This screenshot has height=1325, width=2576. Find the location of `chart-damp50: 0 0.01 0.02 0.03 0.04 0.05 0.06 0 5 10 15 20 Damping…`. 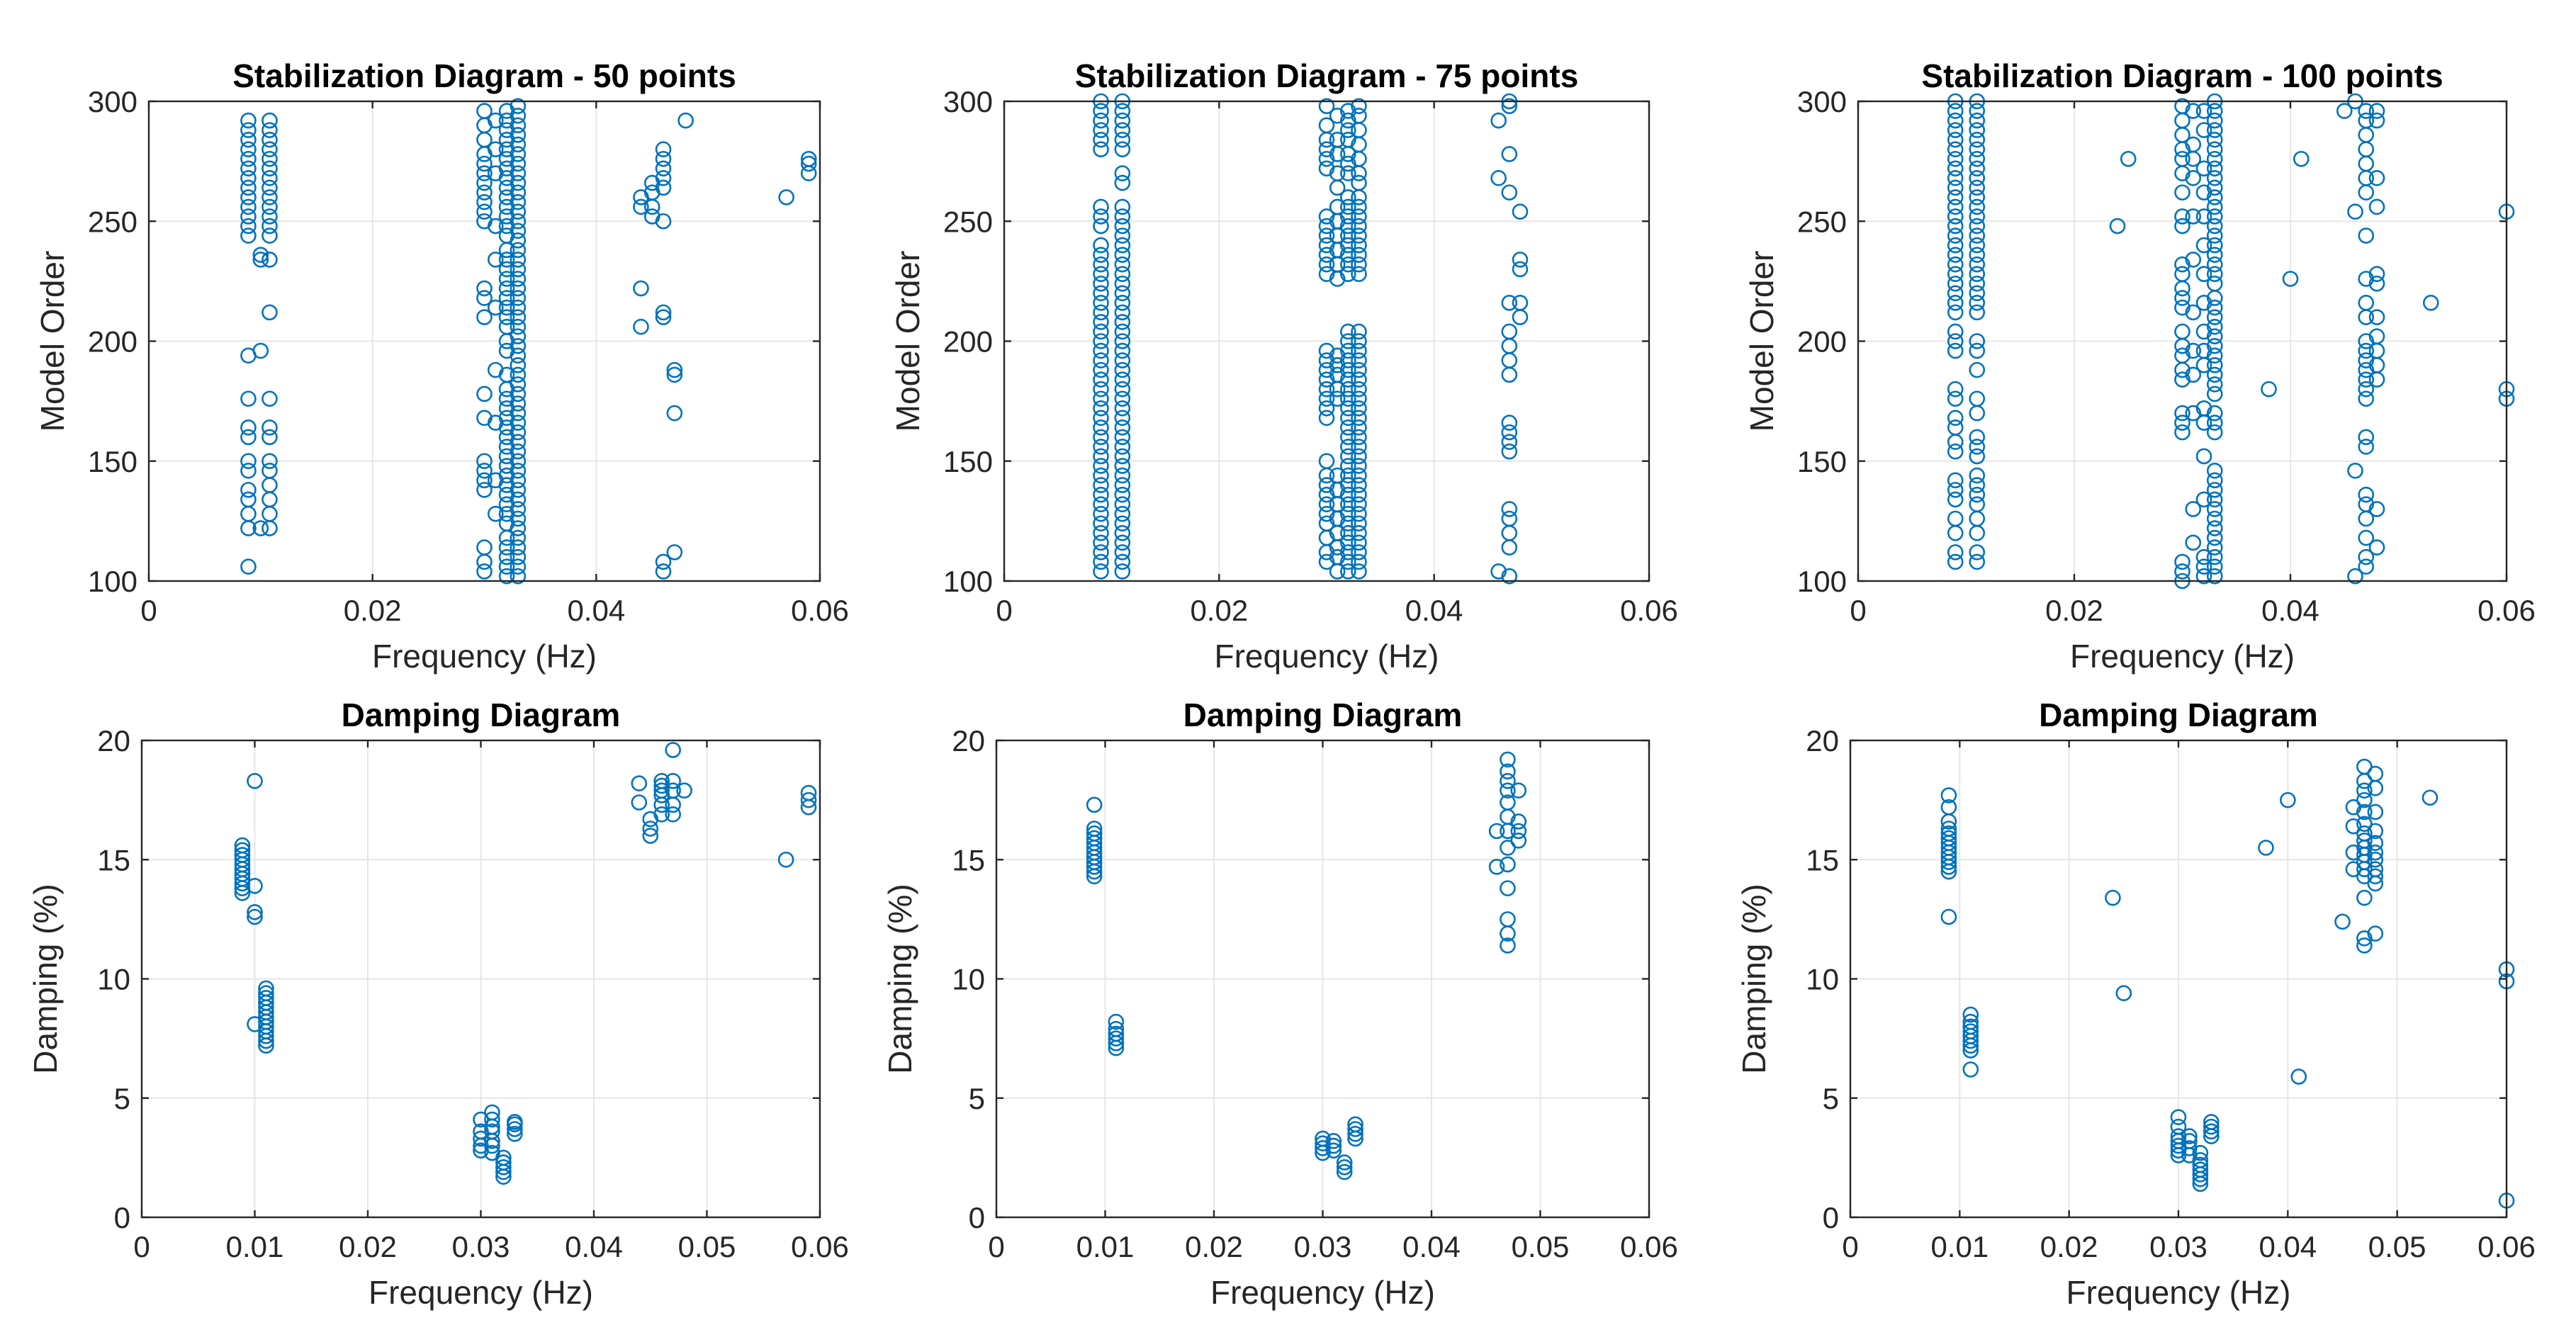

chart-damp50: 0 0.01 0.02 0.03 0.04 0.05 0.06 0 5 10 15 20 Damping… is located at coordinates (438, 1004).